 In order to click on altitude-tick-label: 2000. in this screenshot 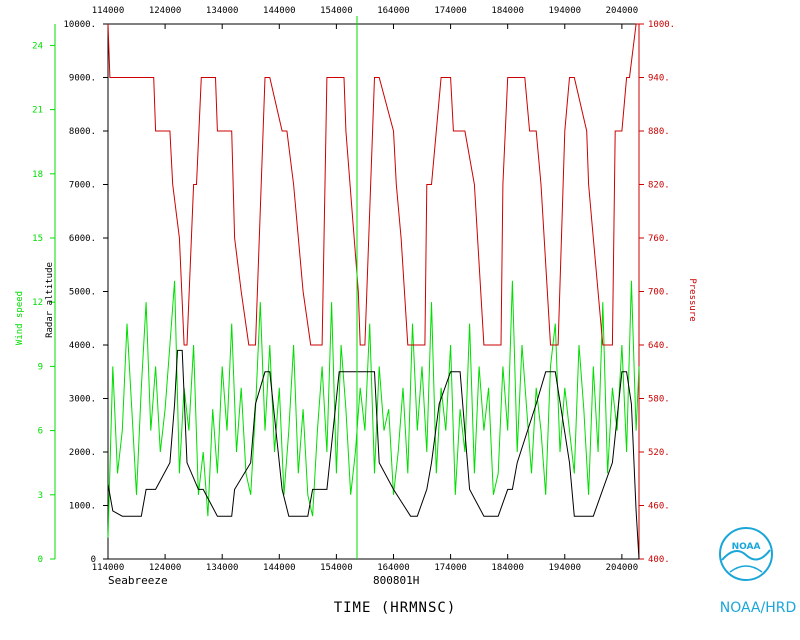, I will do `click(82, 453)`.